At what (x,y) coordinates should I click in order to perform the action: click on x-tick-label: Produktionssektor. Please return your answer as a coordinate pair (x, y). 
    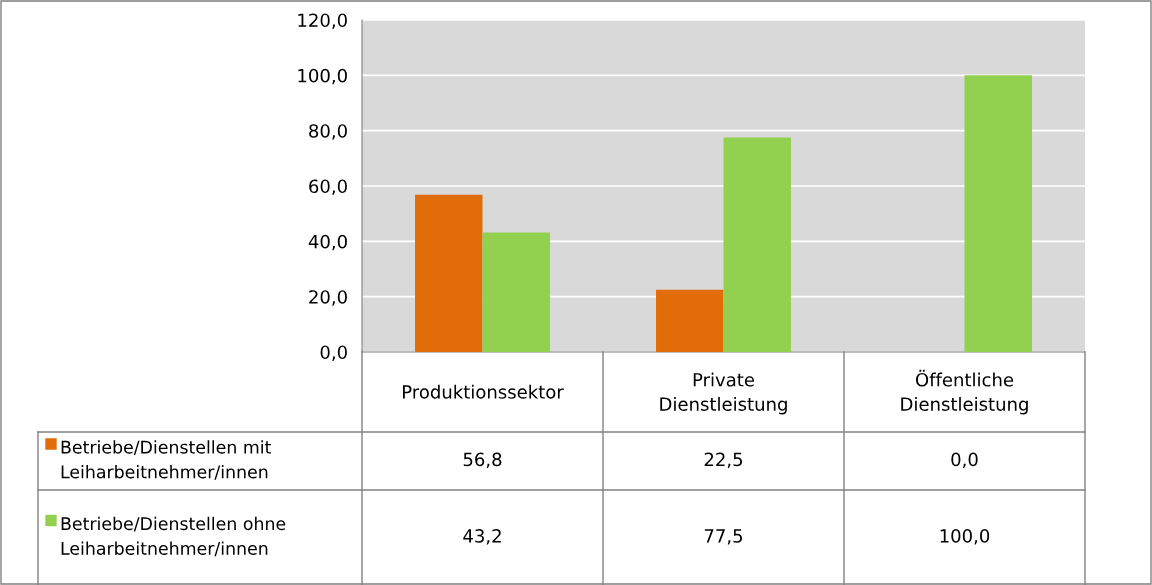
    Looking at the image, I should click on (483, 391).